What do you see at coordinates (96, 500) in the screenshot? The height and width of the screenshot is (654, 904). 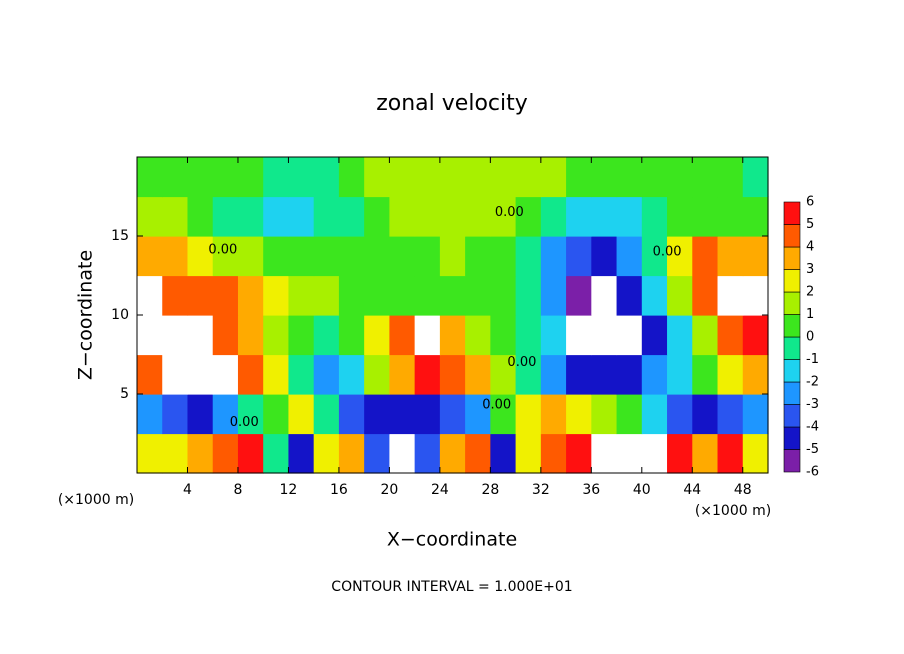 I see `y-unit: (×1000 m)` at bounding box center [96, 500].